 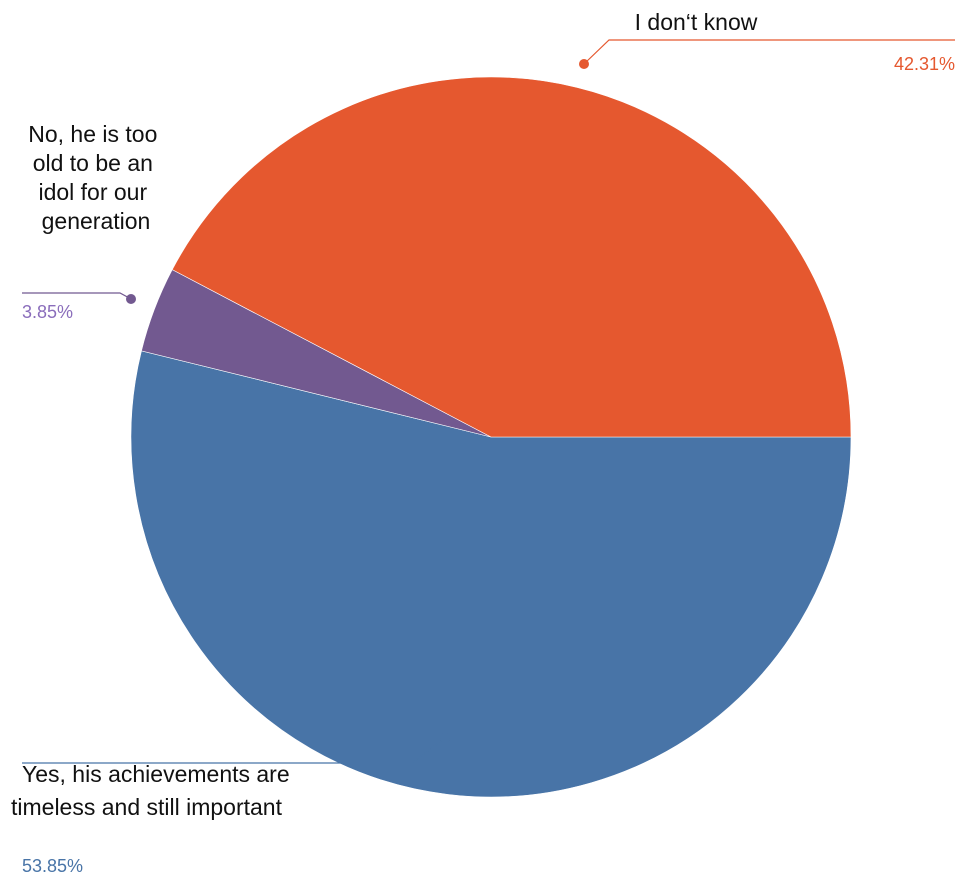 What do you see at coordinates (584, 64) in the screenshot?
I see `leader-dot-dont-know` at bounding box center [584, 64].